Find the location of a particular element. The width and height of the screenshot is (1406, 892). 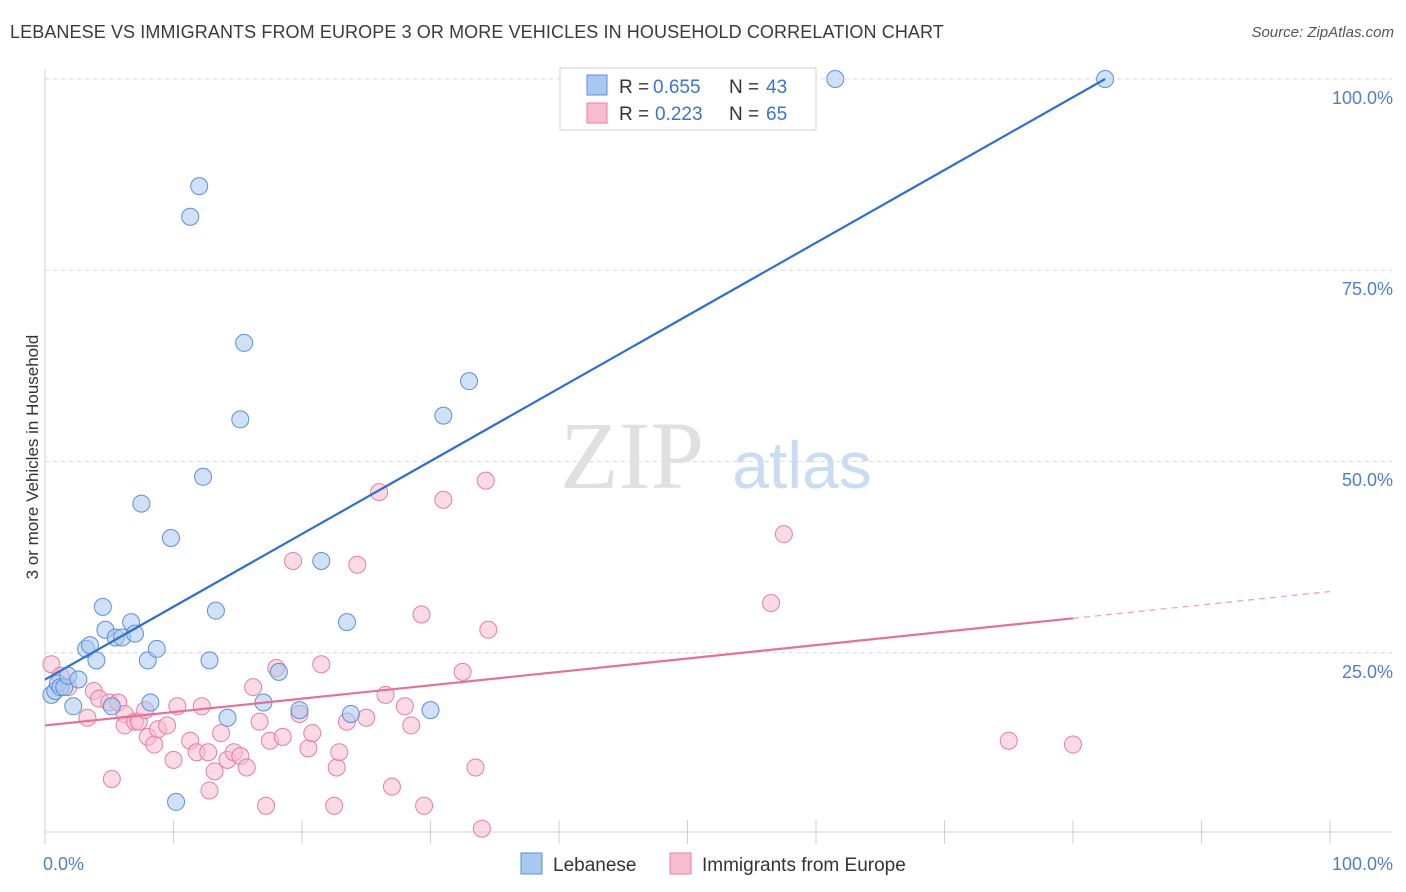

legend-r-value-1: 0.655 is located at coordinates (677, 87).